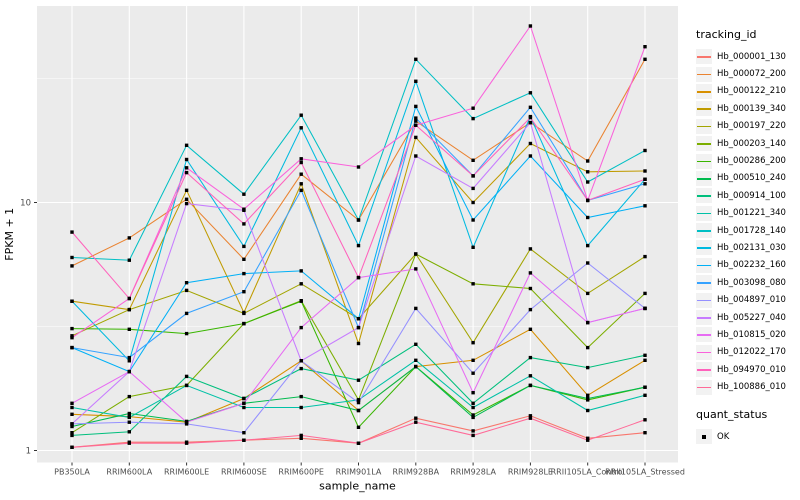 This screenshot has height=500, width=800. What do you see at coordinates (751, 178) in the screenshot?
I see `legend-item-label: Hb_000510_240` at bounding box center [751, 178].